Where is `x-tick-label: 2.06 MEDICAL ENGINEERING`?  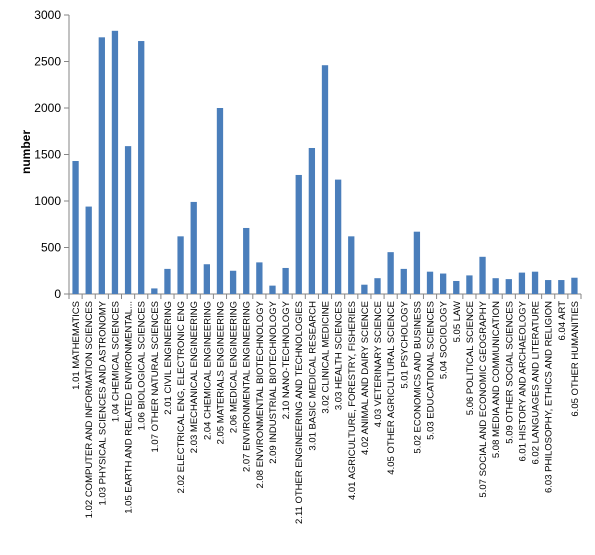
x-tick-label: 2.06 MEDICAL ENGINEERING is located at coordinates (234, 367).